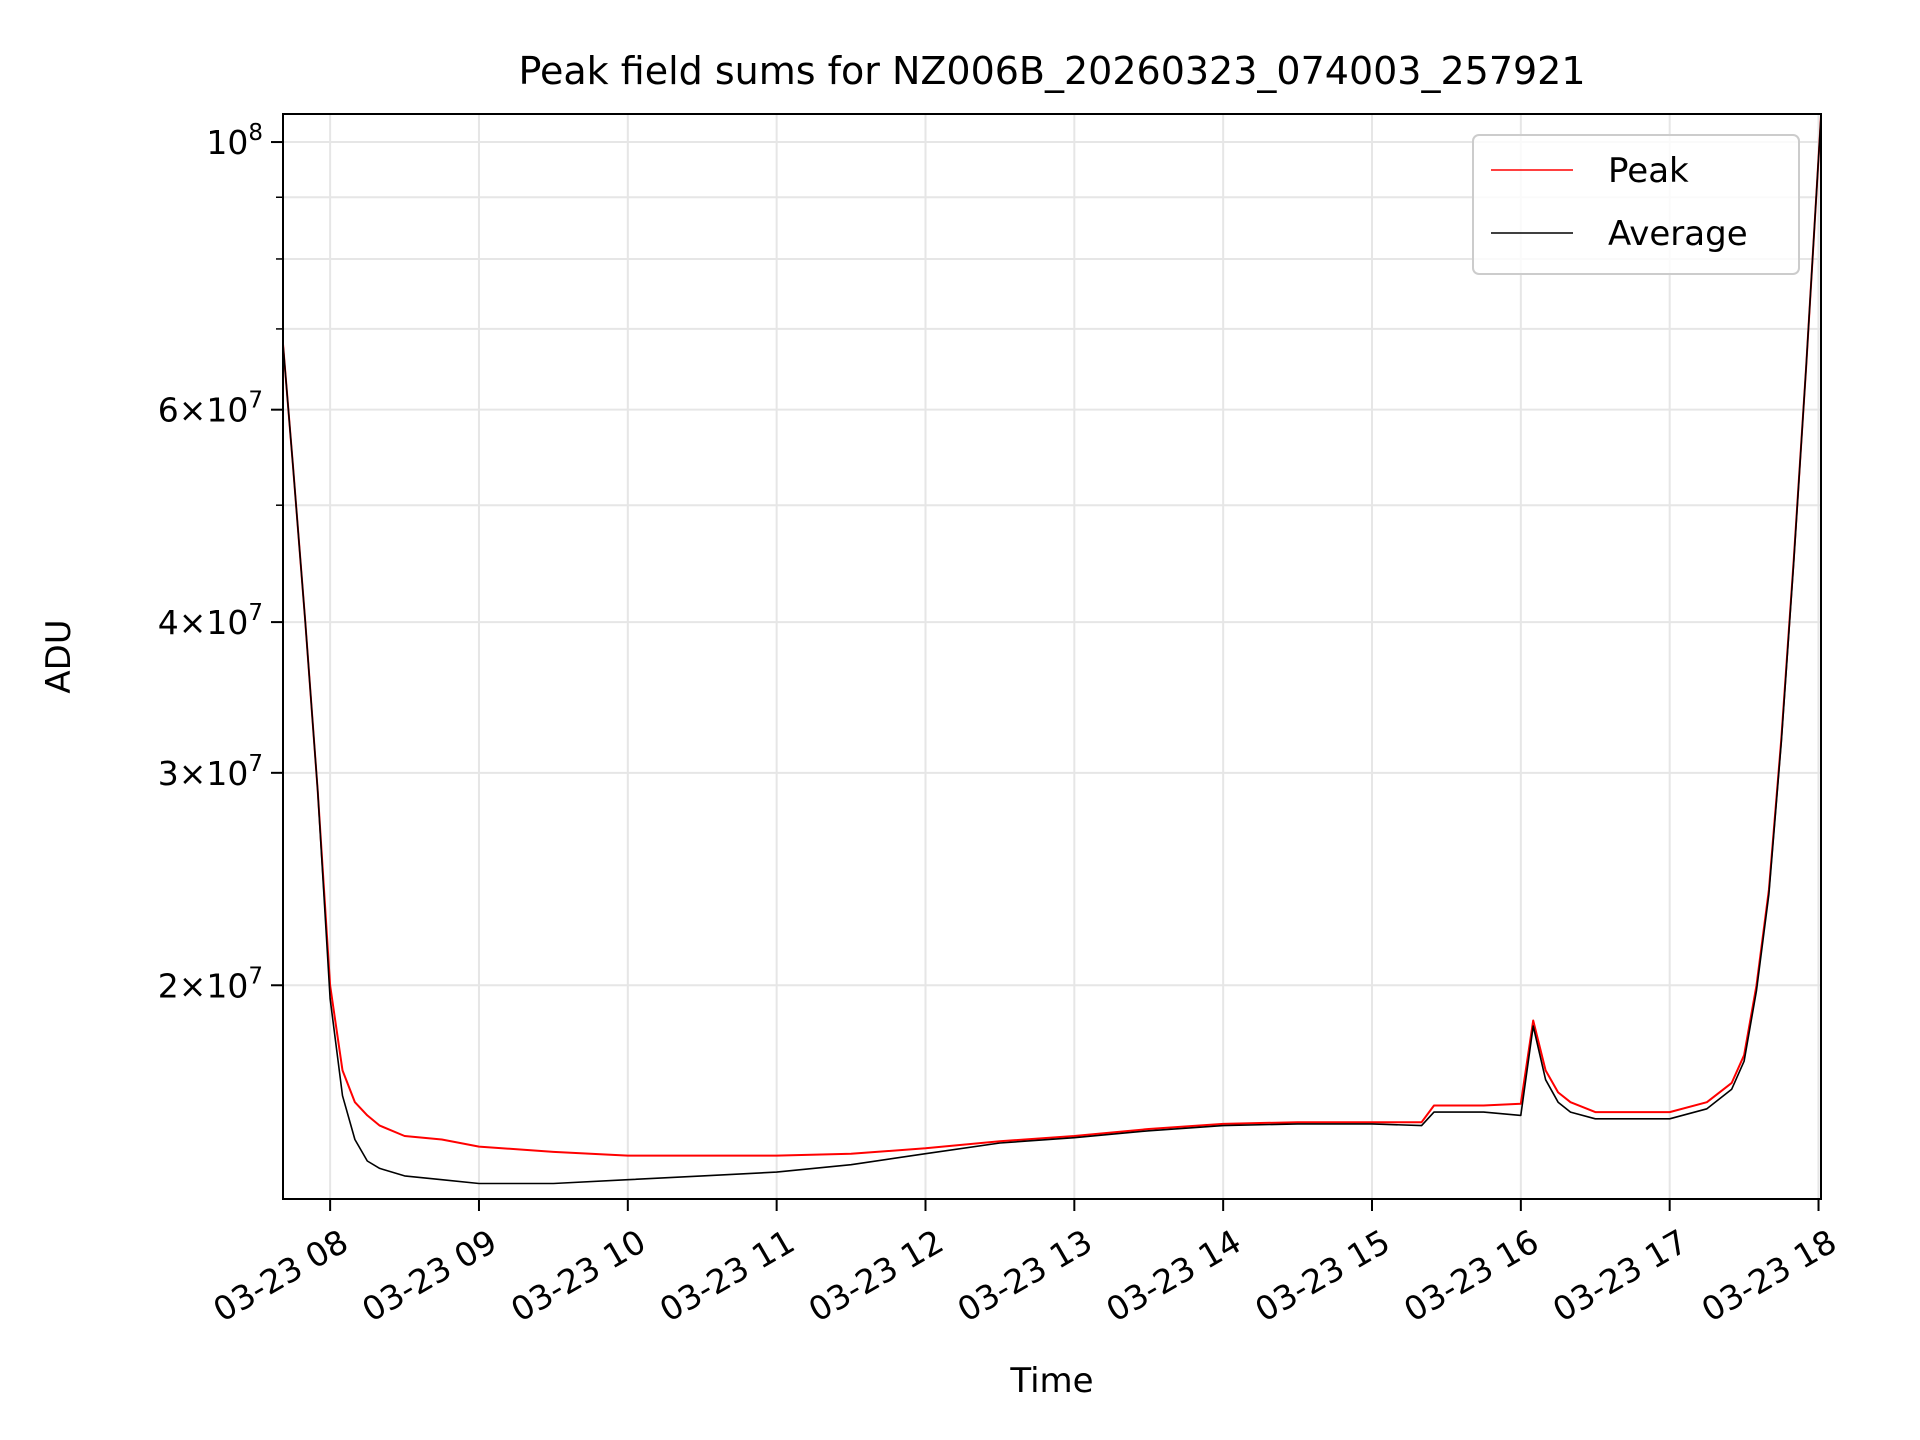 This screenshot has width=1920, height=1440. I want to click on y-axis-label: ADU, so click(59, 656).